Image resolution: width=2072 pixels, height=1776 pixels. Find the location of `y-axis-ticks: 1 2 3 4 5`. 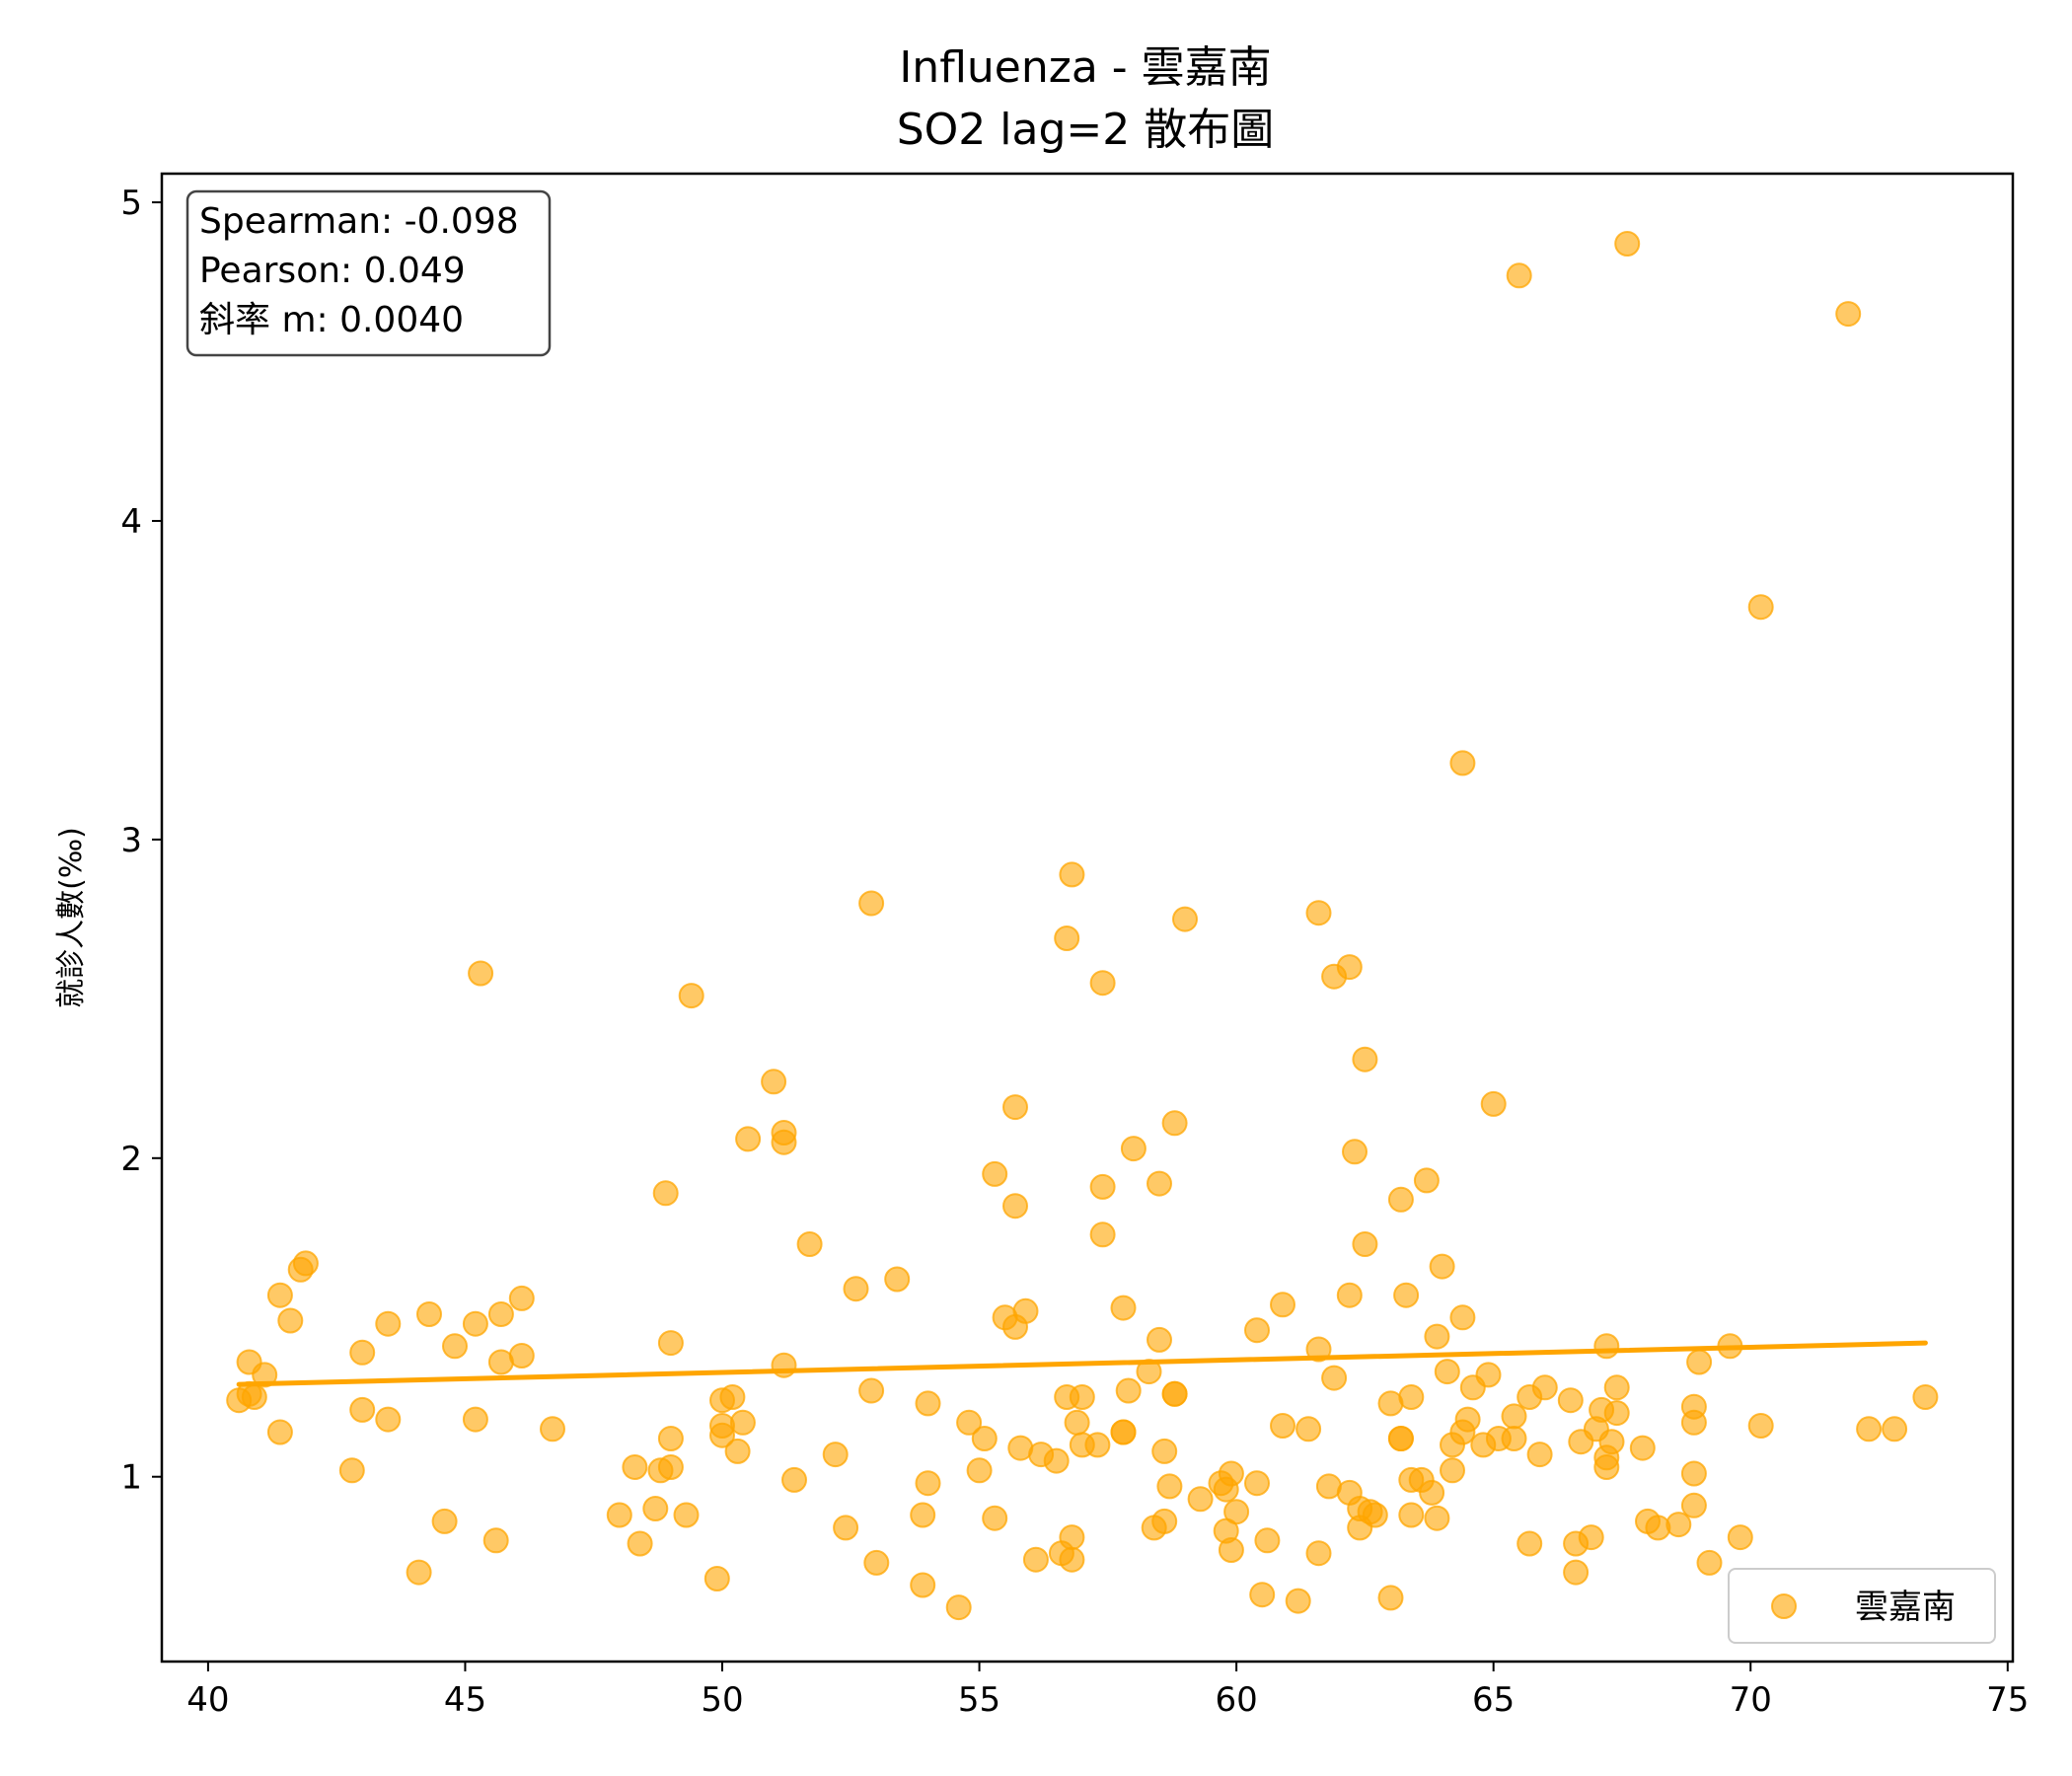

y-axis-ticks: 1 2 3 4 5 is located at coordinates (141, 841).